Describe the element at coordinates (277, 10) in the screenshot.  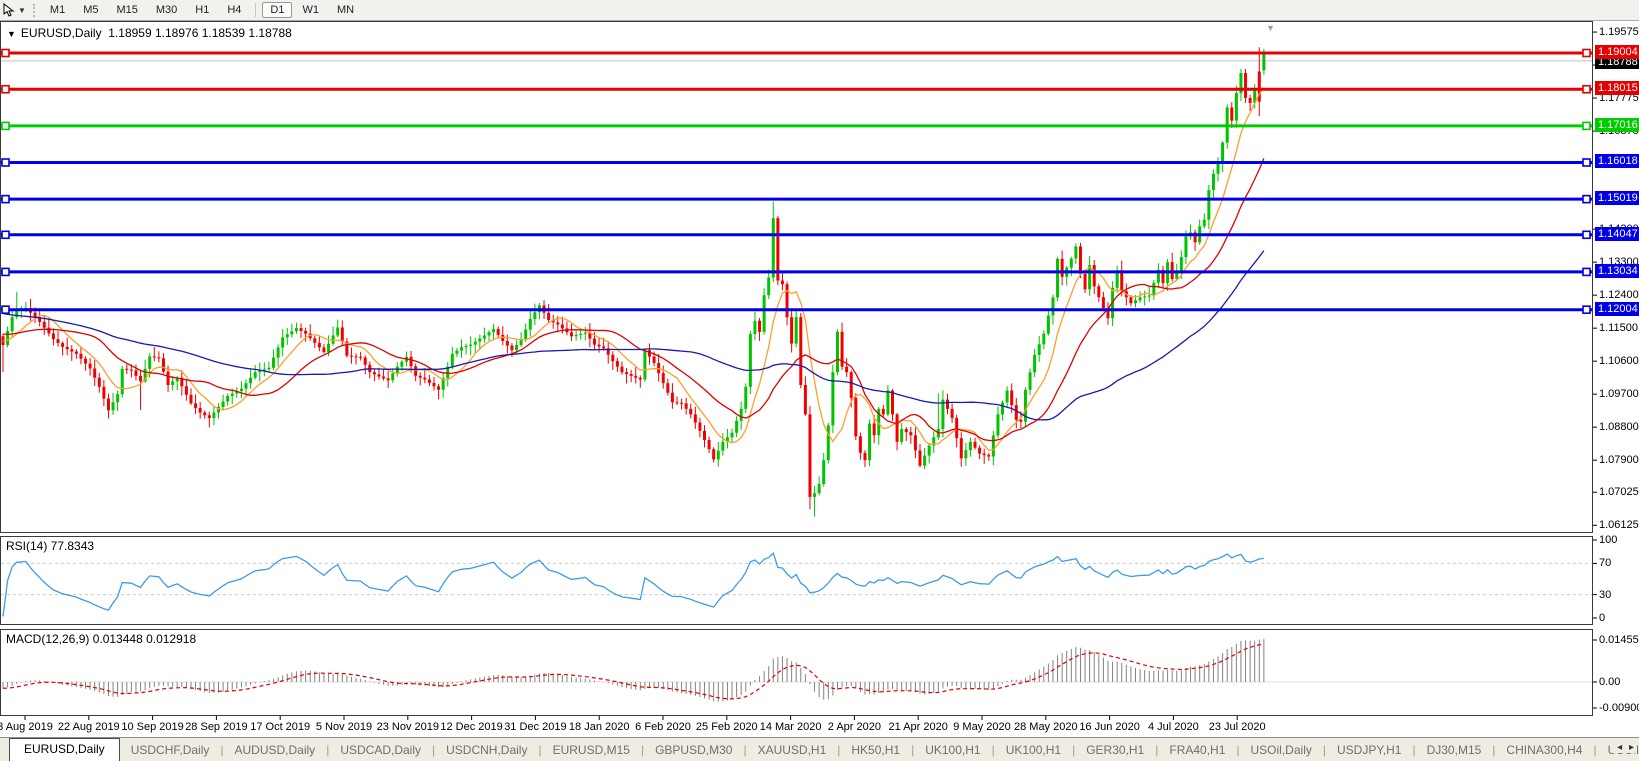
I see `timeframe-button-d1: D1` at that location.